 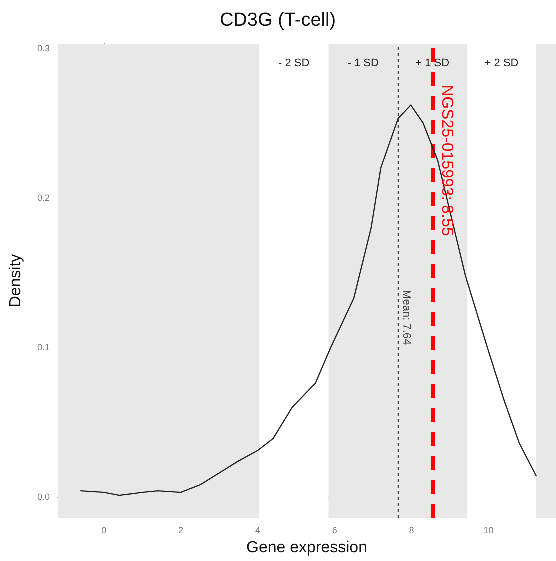 What do you see at coordinates (43, 198) in the screenshot?
I see `y-tick-label: 0.2` at bounding box center [43, 198].